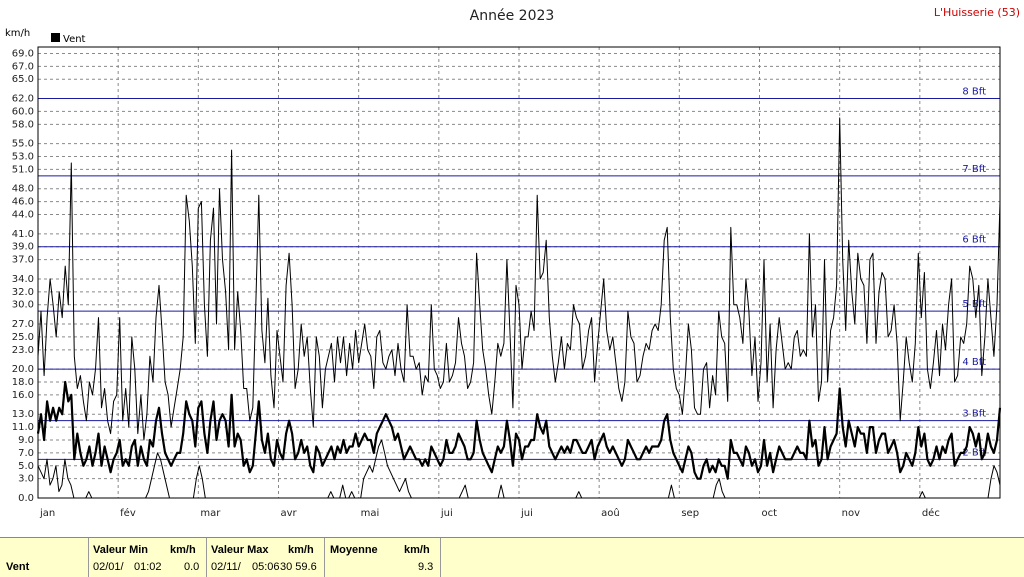 Image resolution: width=1024 pixels, height=577 pixels. I want to click on x-tick-label: jan, so click(47, 513).